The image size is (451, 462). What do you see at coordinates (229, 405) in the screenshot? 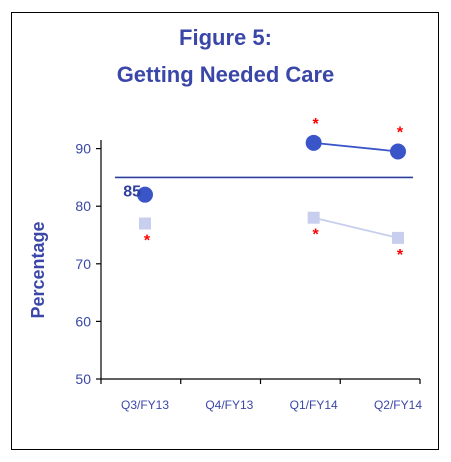
I see `x-tick-label: Q4/FY13` at bounding box center [229, 405].